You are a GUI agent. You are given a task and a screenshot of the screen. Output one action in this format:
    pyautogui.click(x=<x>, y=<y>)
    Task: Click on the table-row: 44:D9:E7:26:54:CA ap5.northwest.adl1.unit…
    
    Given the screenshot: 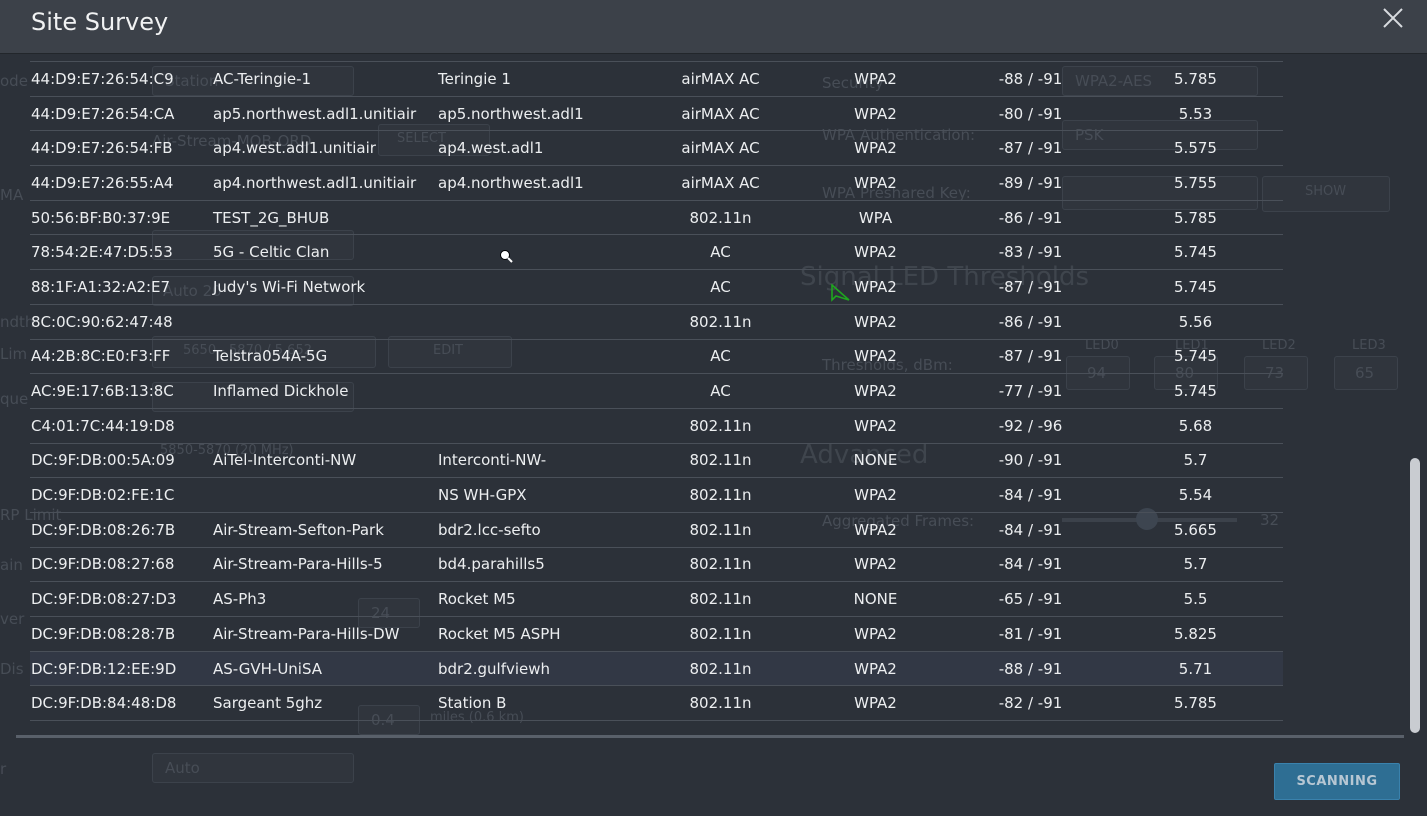 What is the action you would take?
    pyautogui.click(x=656, y=114)
    